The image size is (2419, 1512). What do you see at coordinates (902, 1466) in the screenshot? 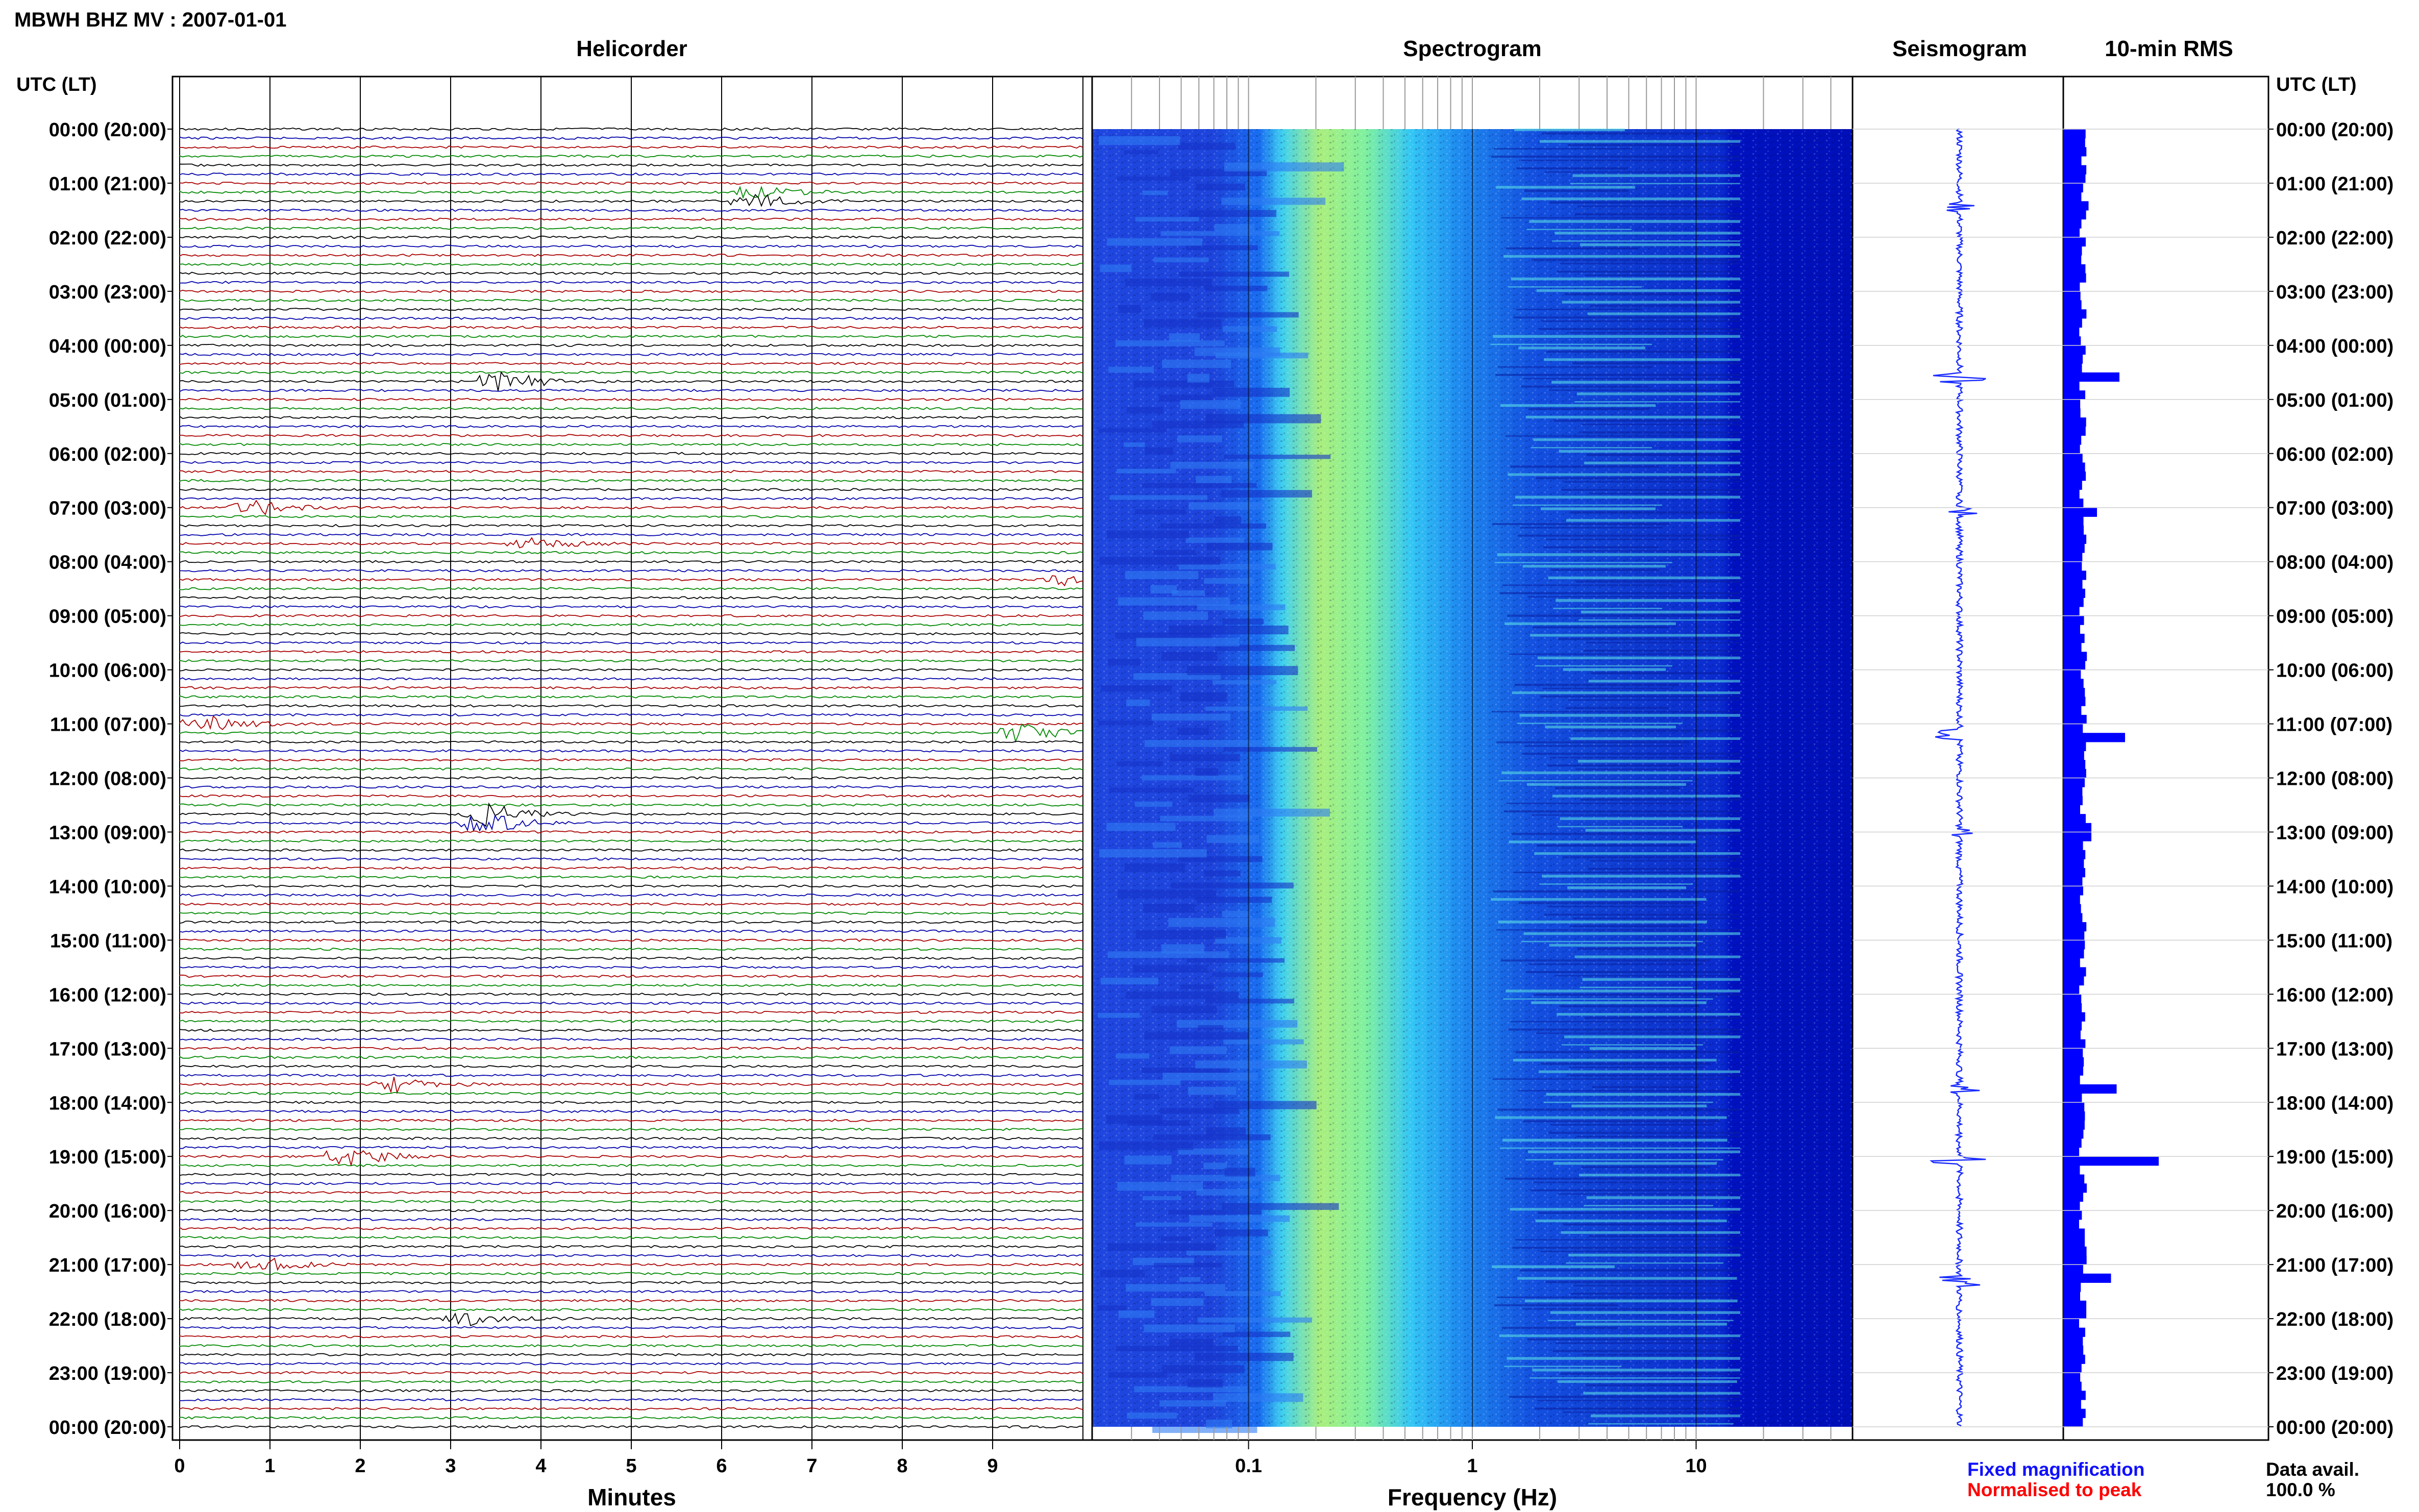
I see `minute-tick-label: 8` at bounding box center [902, 1466].